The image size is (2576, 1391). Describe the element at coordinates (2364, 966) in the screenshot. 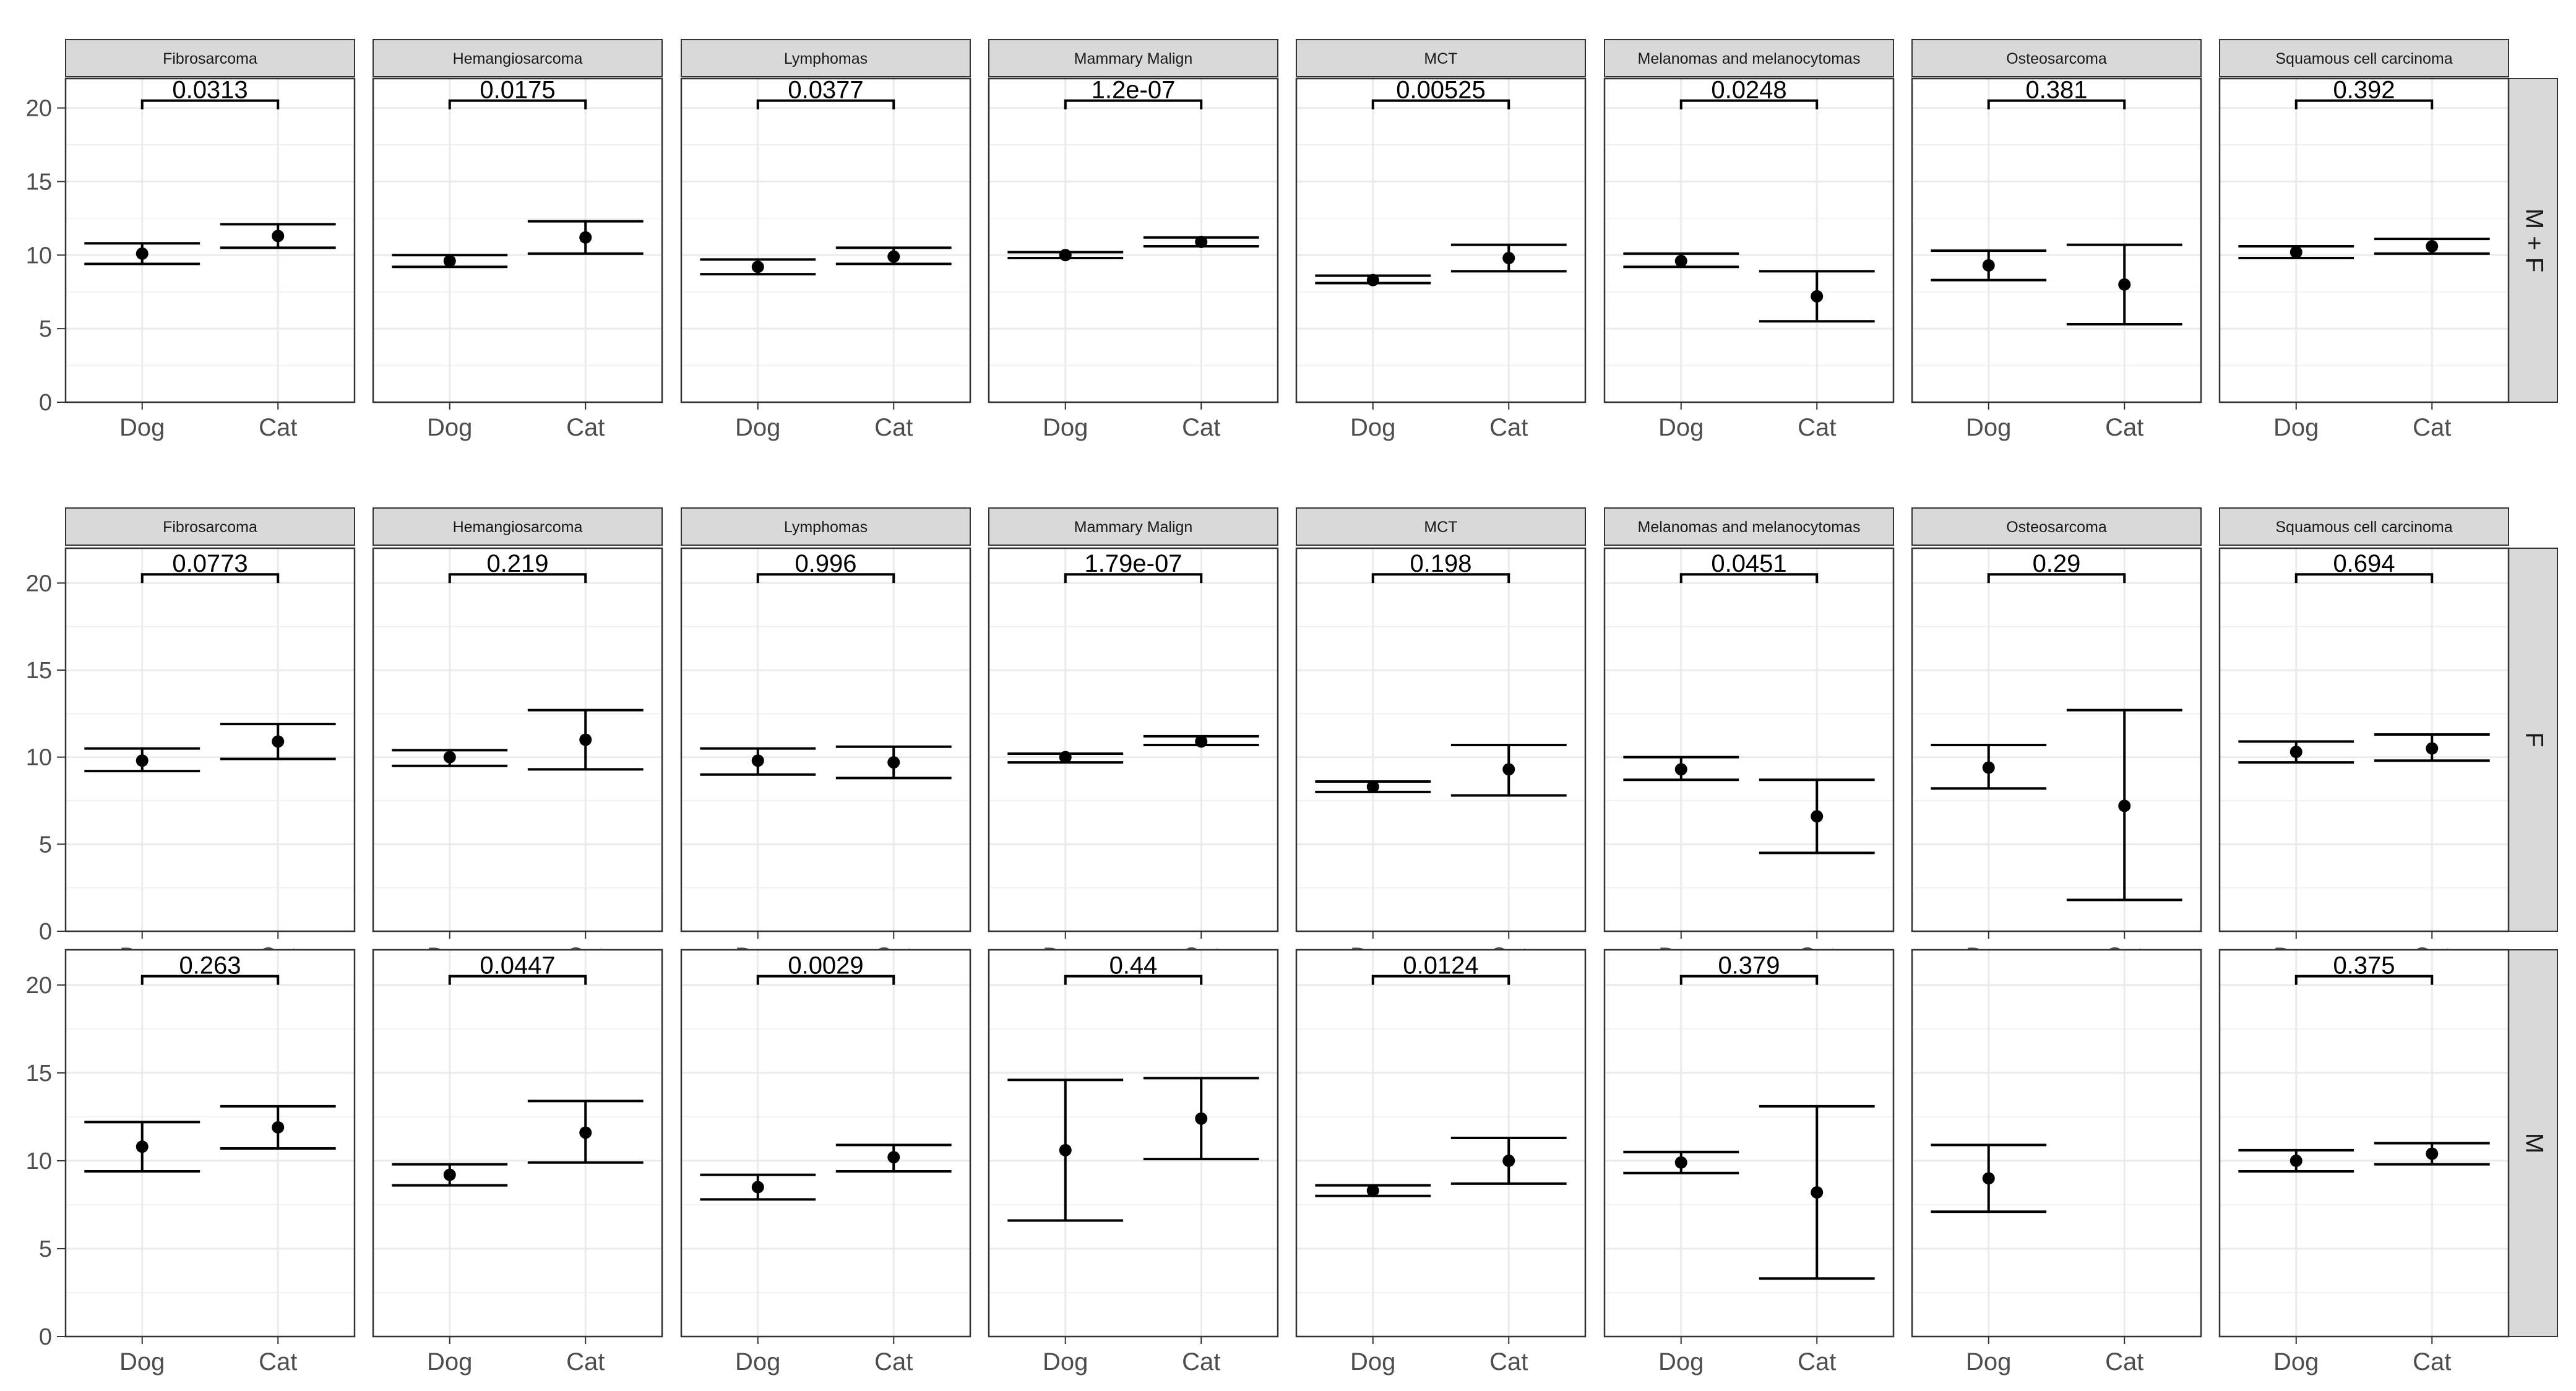

I see `p-value-label: 0.375` at that location.